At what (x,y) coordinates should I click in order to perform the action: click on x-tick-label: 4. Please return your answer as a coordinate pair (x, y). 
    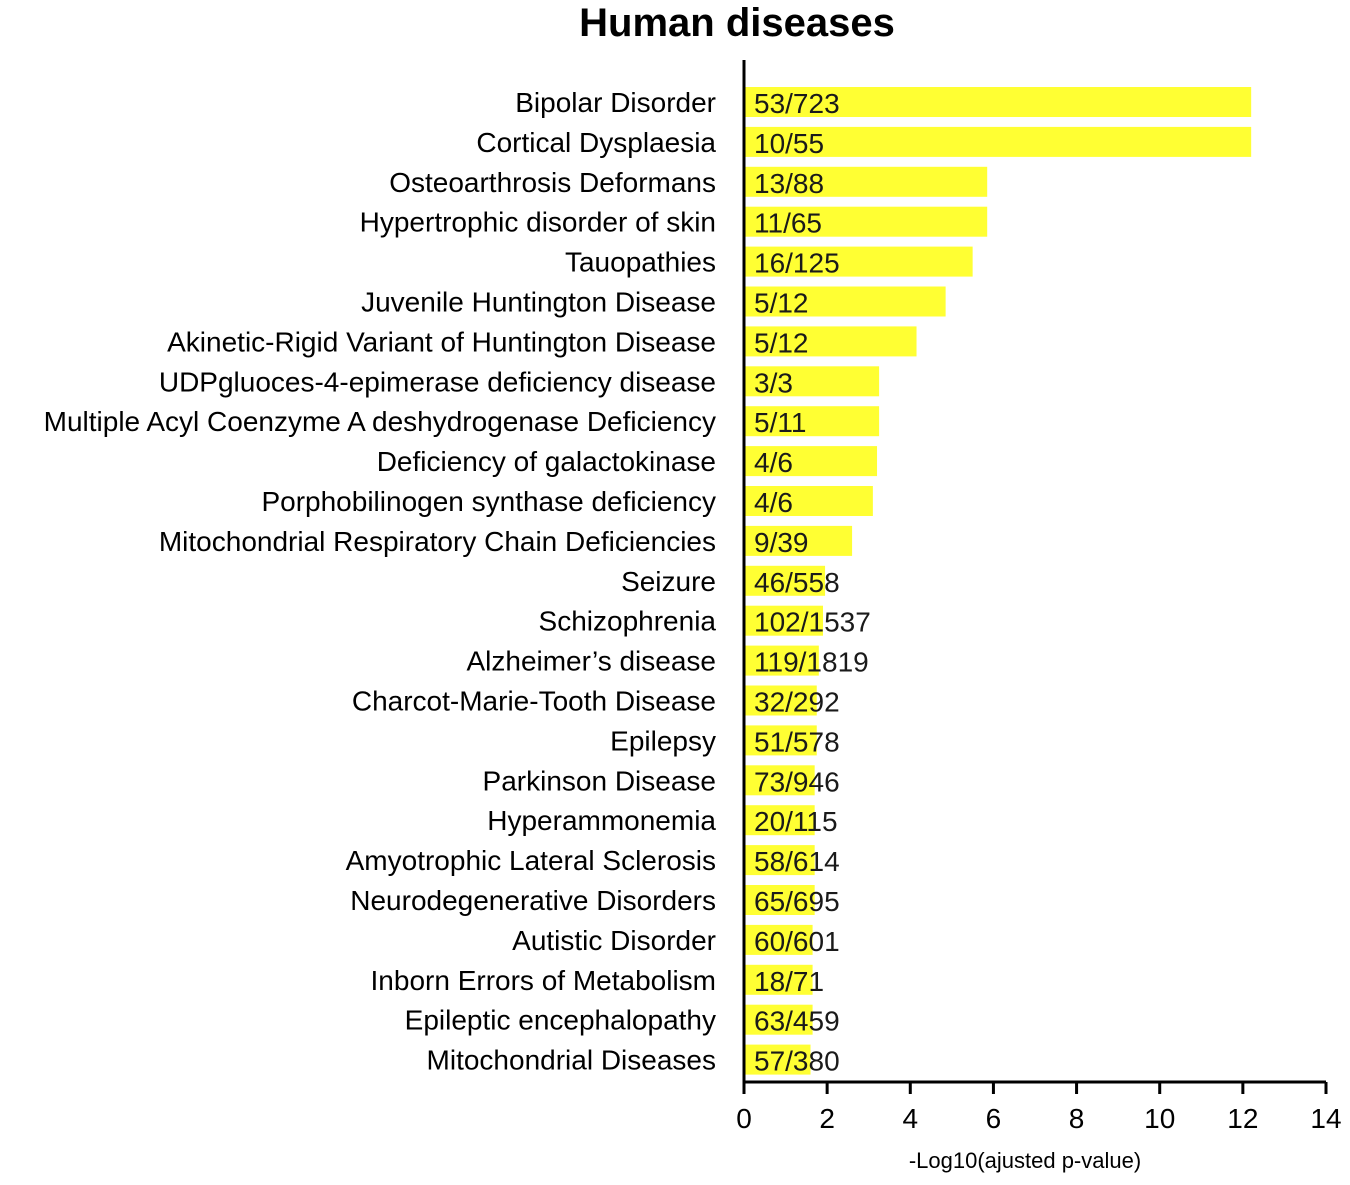
    Looking at the image, I should click on (910, 1118).